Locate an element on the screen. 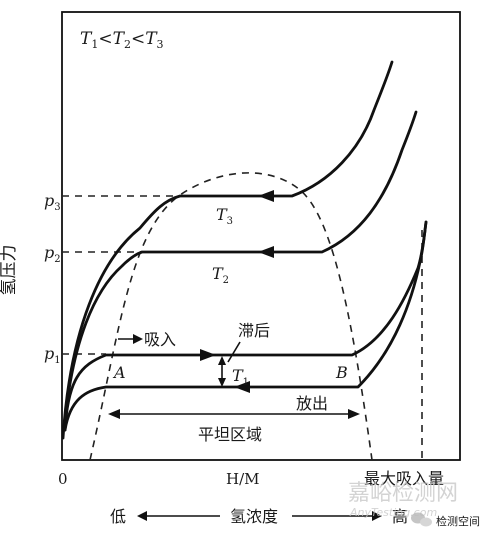 The width and height of the screenshot is (500, 534). watermark-cn: 嘉峪检测网 is located at coordinates (403, 493).